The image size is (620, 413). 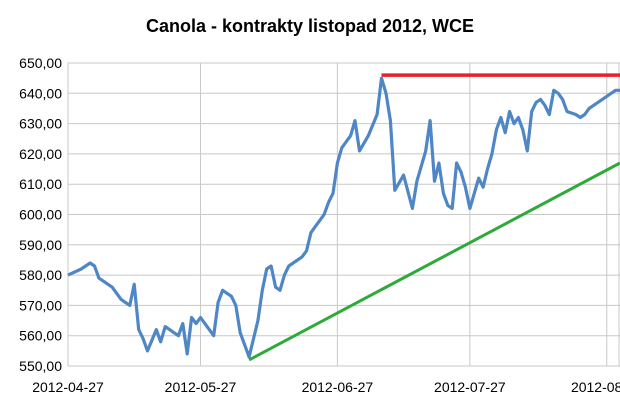 I want to click on x-tick-label: 2012-04-27, so click(x=68, y=387).